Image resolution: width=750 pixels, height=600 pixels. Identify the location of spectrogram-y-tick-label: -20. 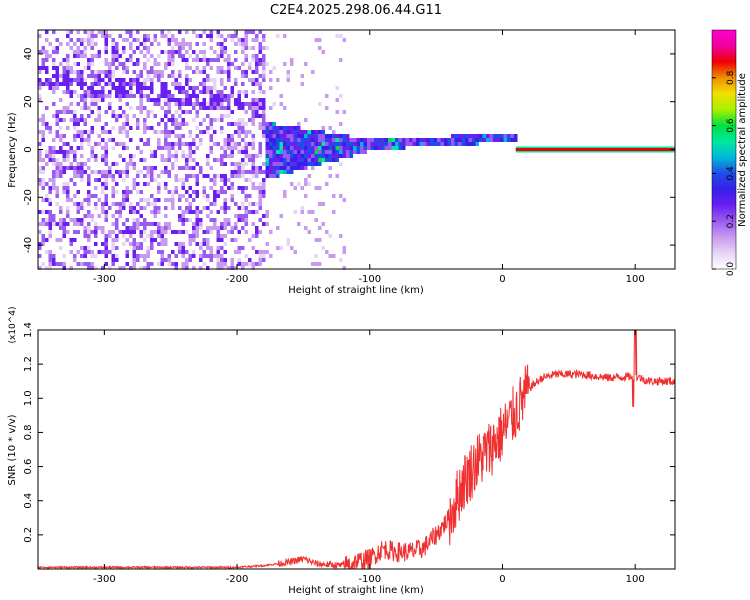
(28, 197).